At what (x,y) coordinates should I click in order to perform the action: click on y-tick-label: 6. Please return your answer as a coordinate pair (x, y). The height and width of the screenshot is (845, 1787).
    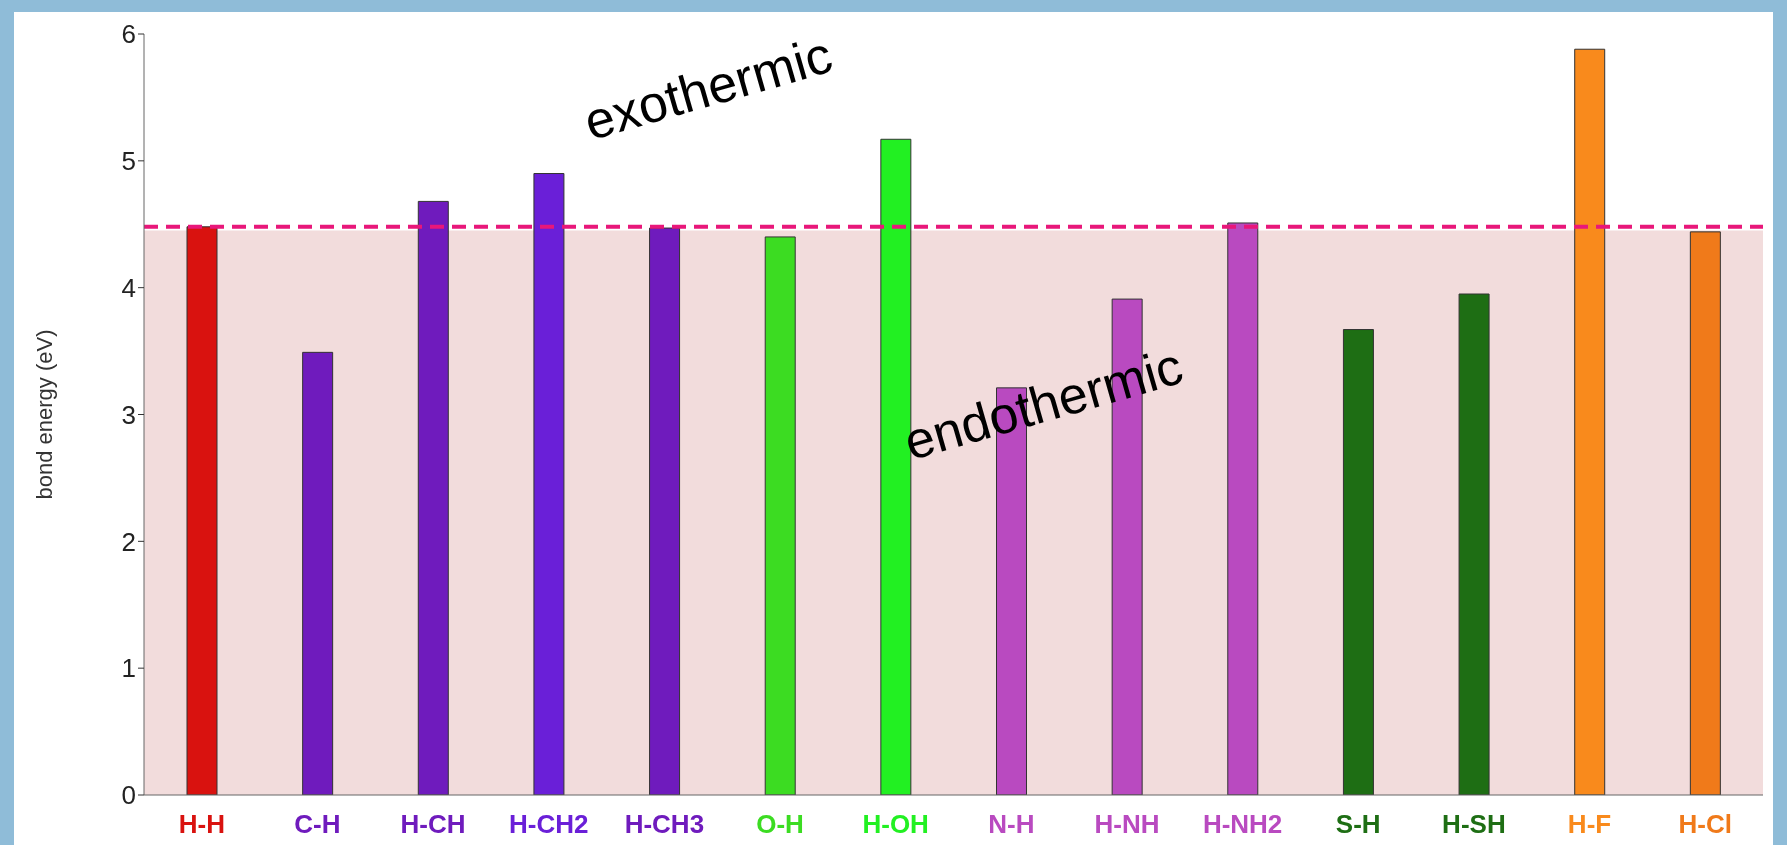
    Looking at the image, I should click on (128, 34).